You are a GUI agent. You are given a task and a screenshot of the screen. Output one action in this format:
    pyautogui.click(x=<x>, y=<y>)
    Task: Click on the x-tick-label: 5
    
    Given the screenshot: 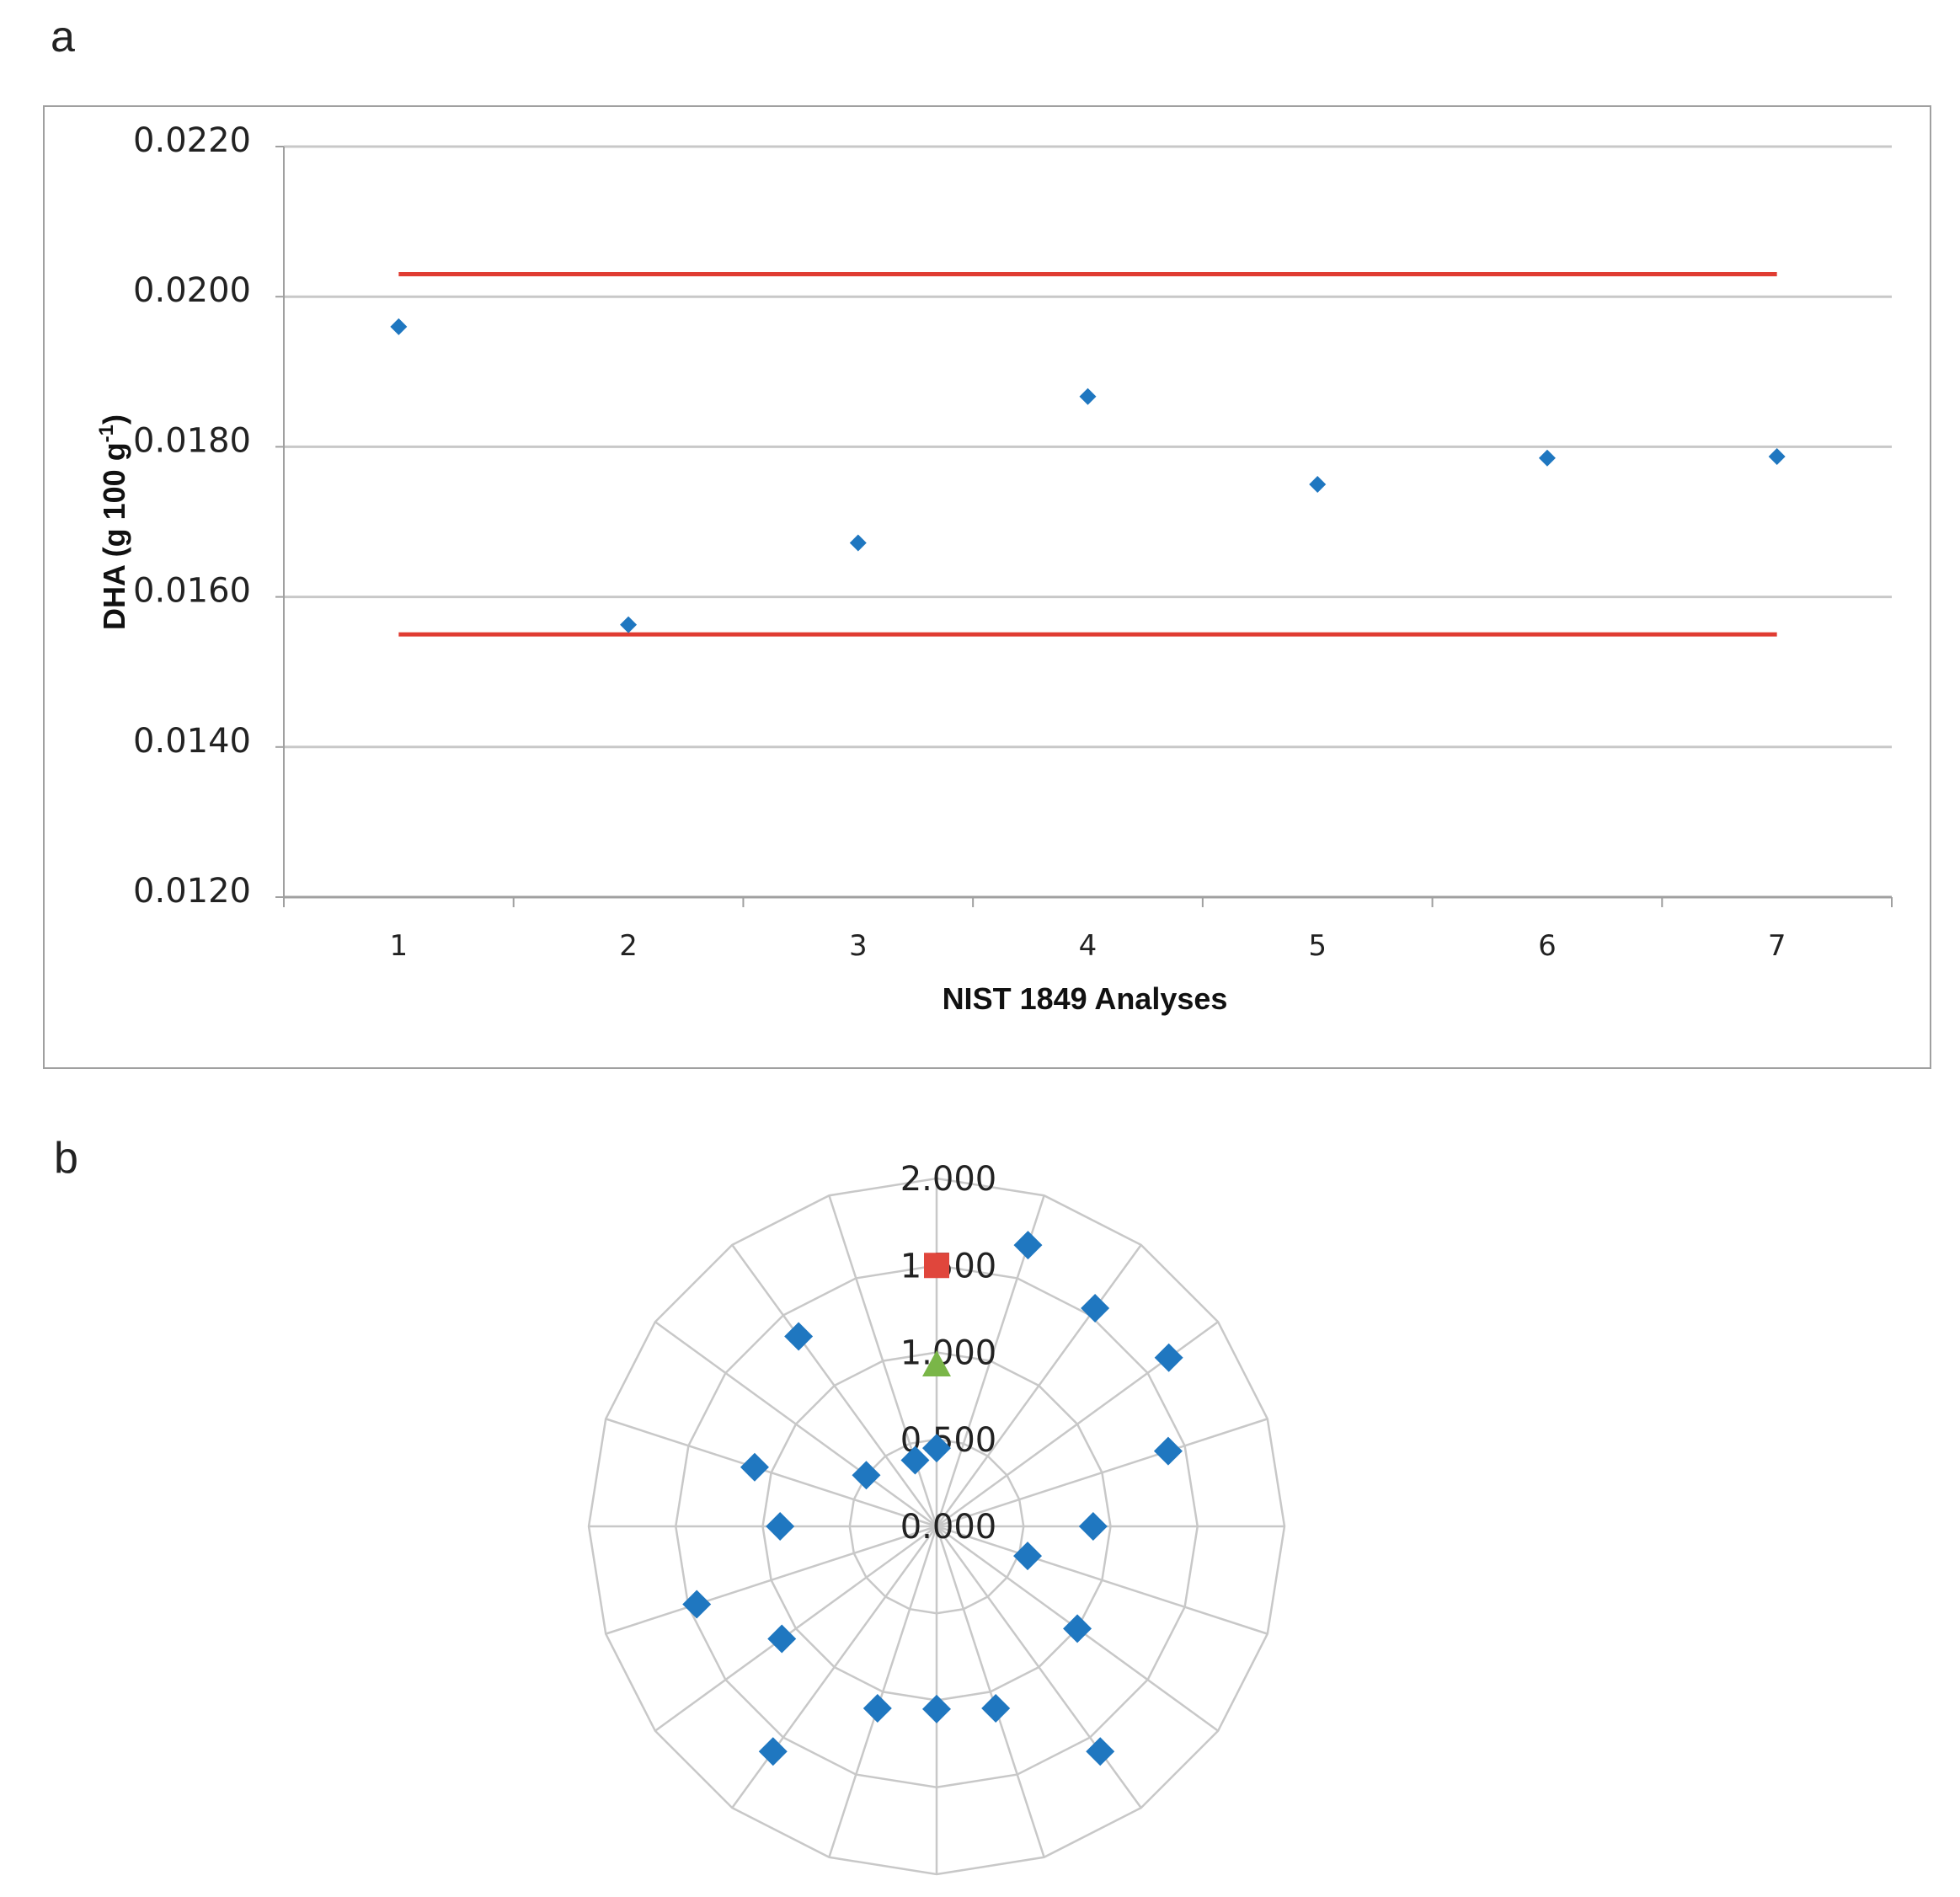 What is the action you would take?
    pyautogui.click(x=1317, y=946)
    